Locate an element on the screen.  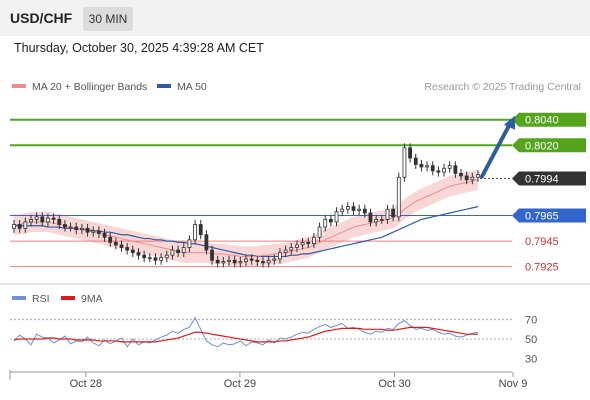
current-price-tag is located at coordinates (549, 178).